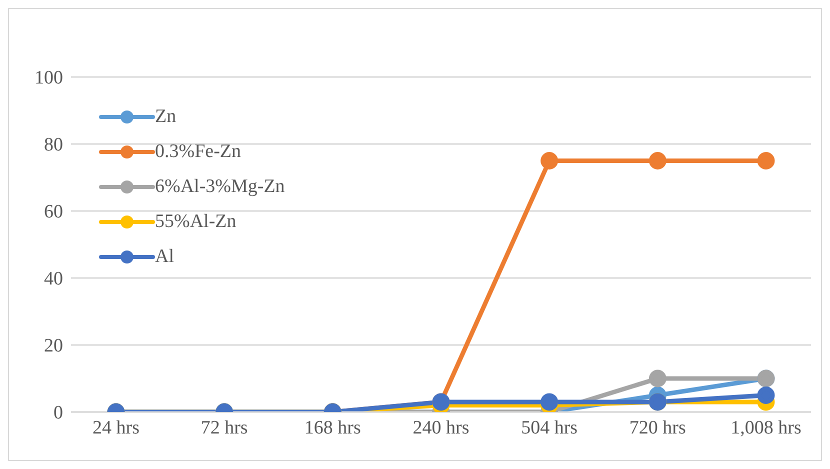  I want to click on x-tick-label: 168 hrs, so click(332, 427).